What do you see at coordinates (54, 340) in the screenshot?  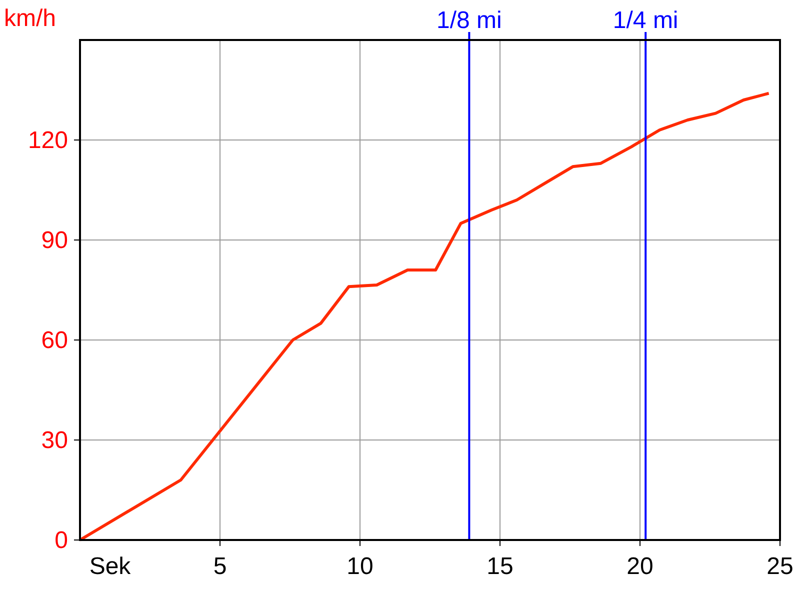 I see `y-tick-label: 60` at bounding box center [54, 340].